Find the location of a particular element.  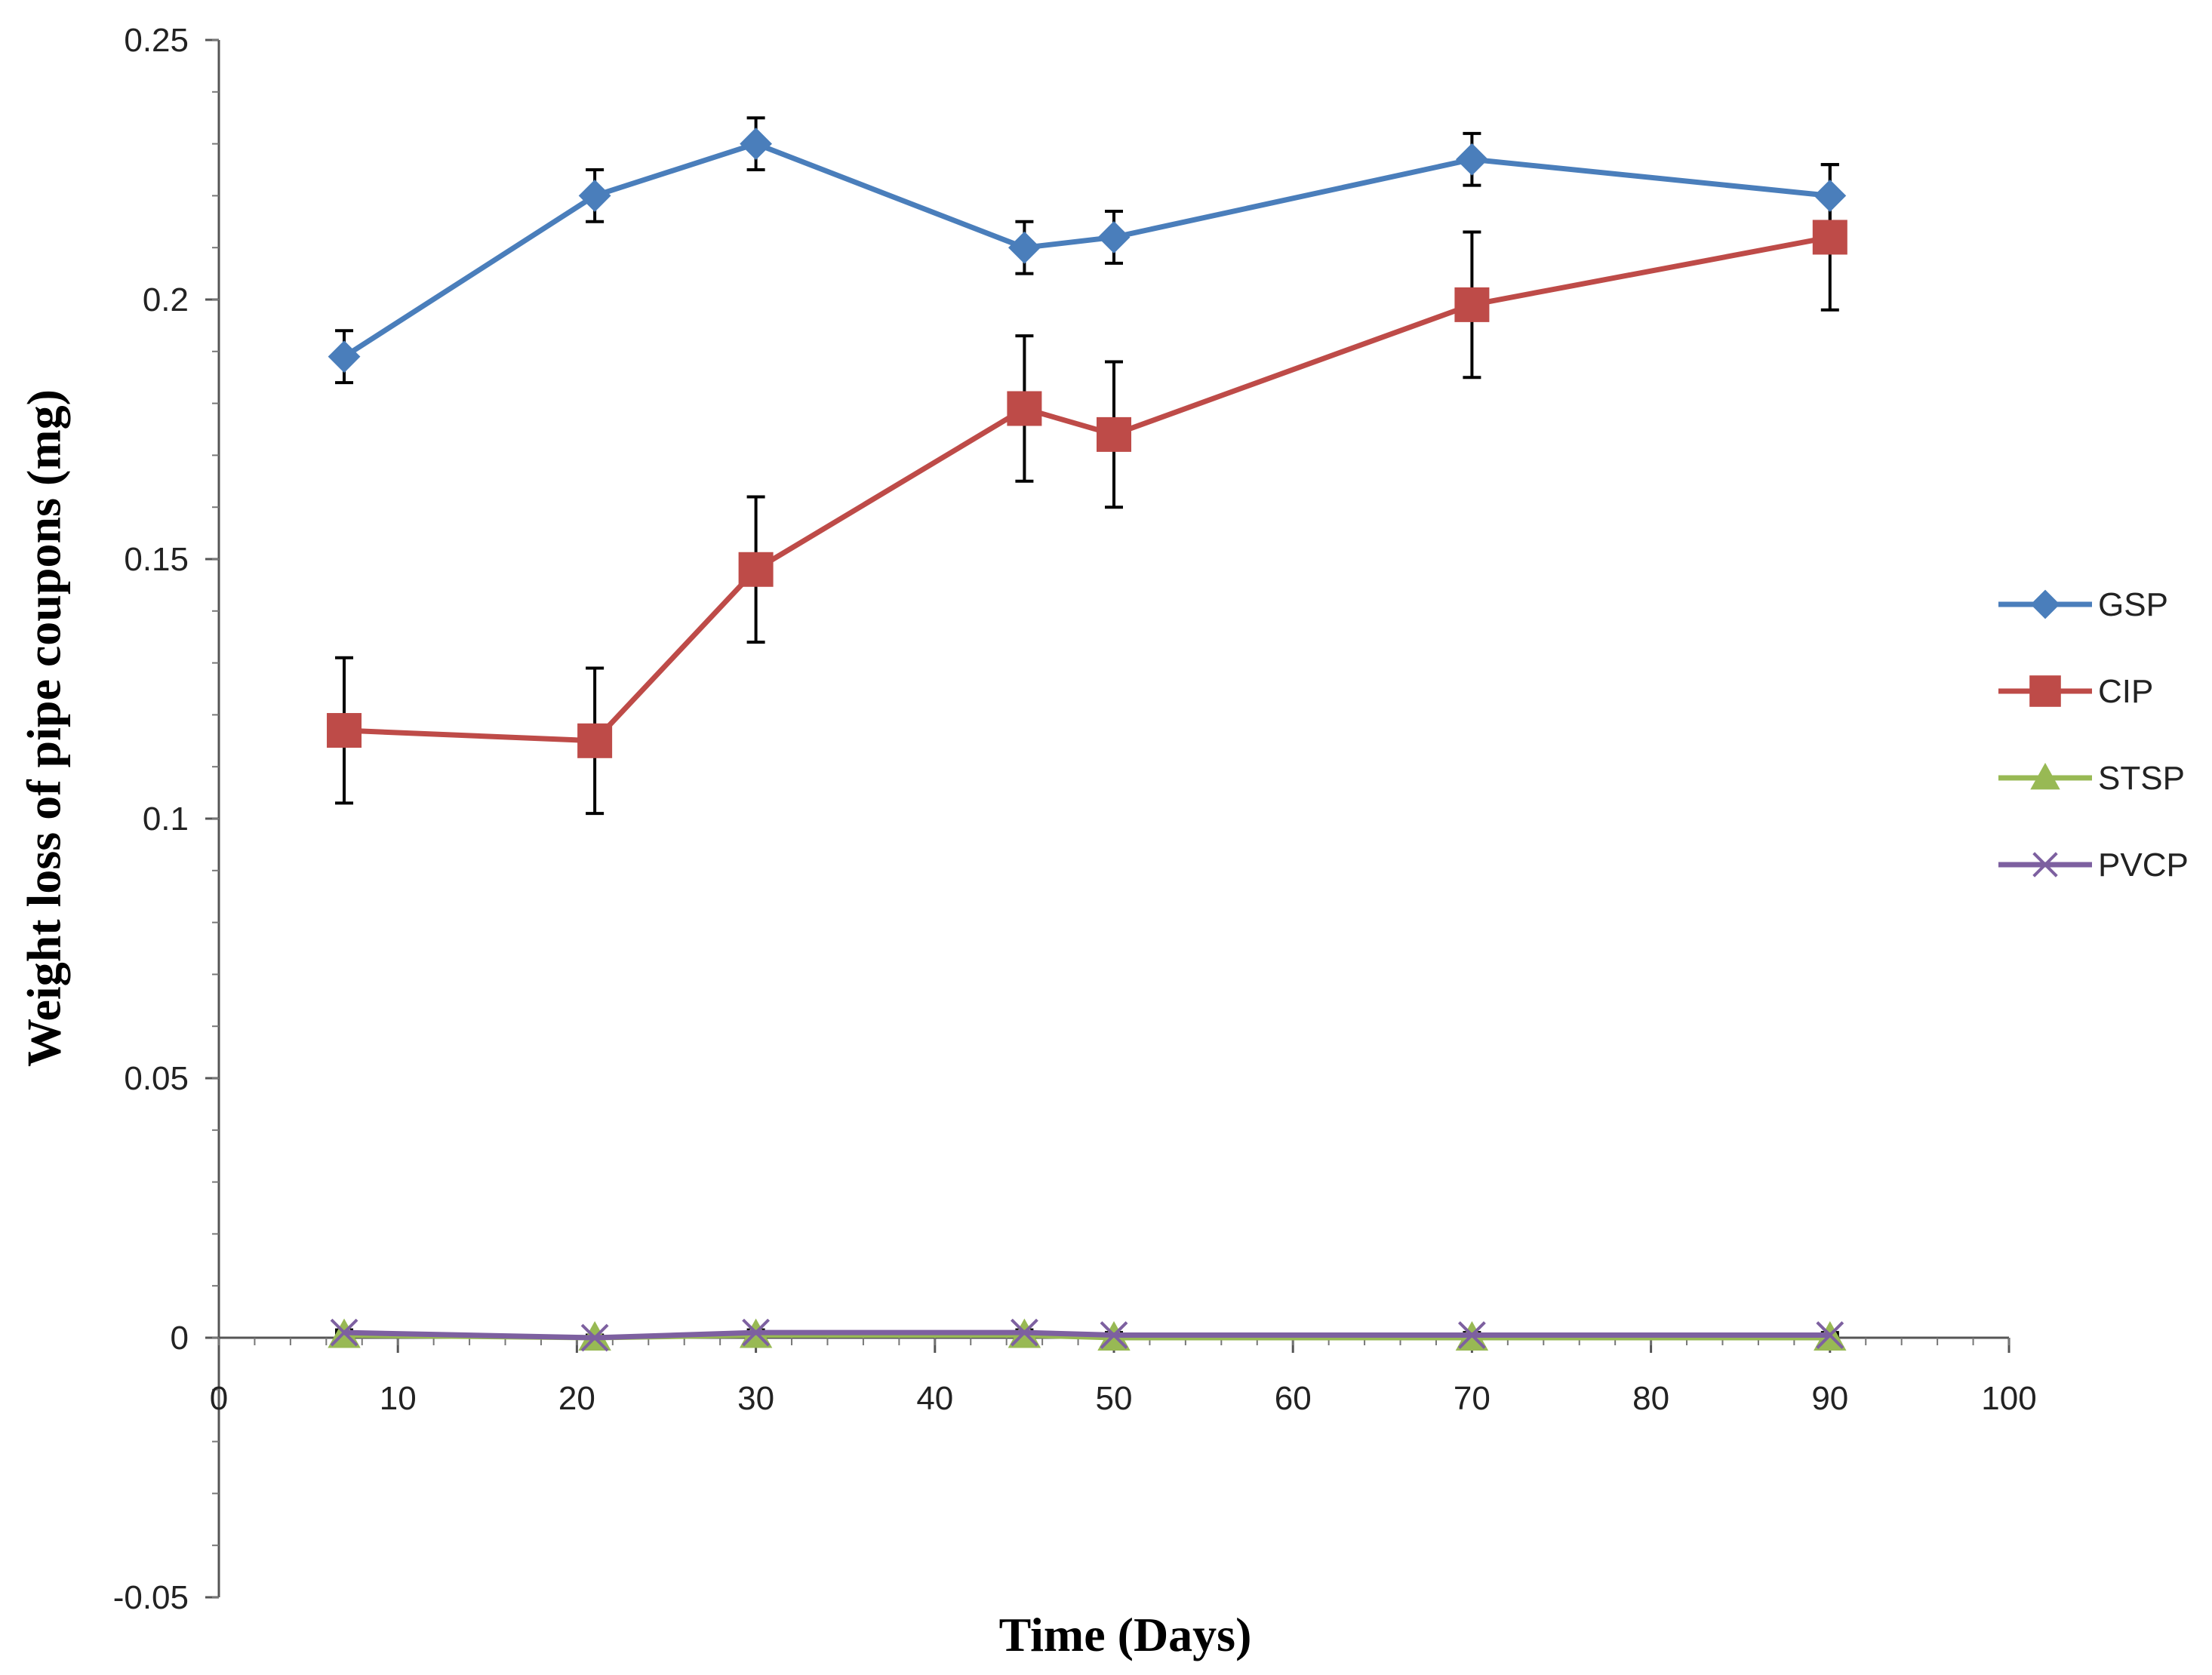

y-axis-title: Weight loss of pipe coupons (mg) is located at coordinates (44, 728).